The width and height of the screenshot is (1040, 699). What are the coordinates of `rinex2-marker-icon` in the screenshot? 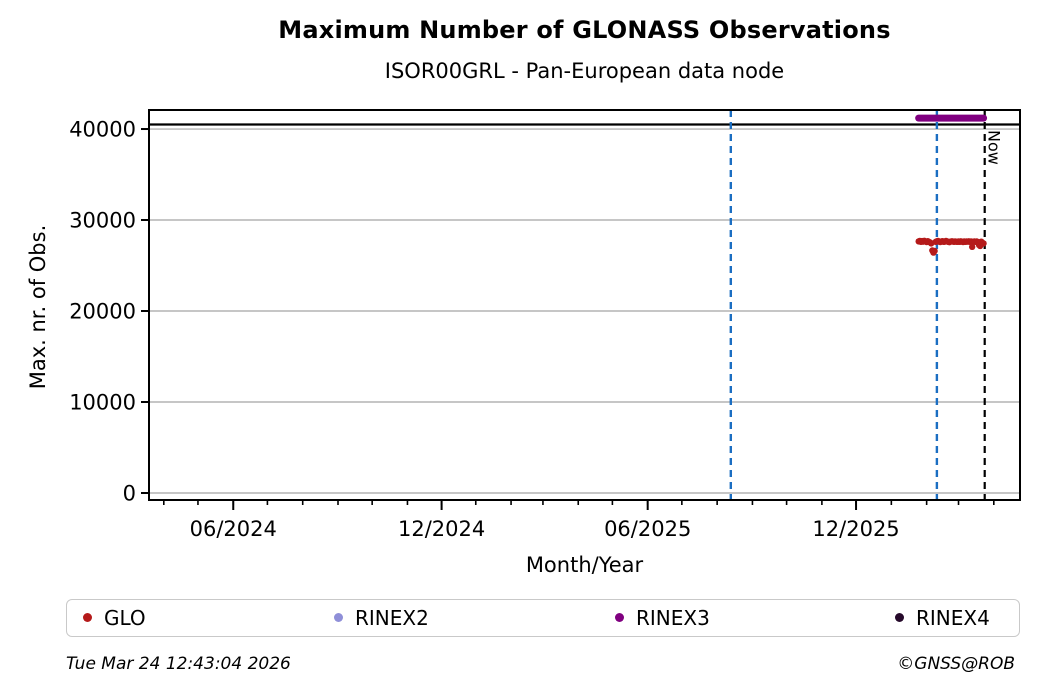 It's located at (338, 617).